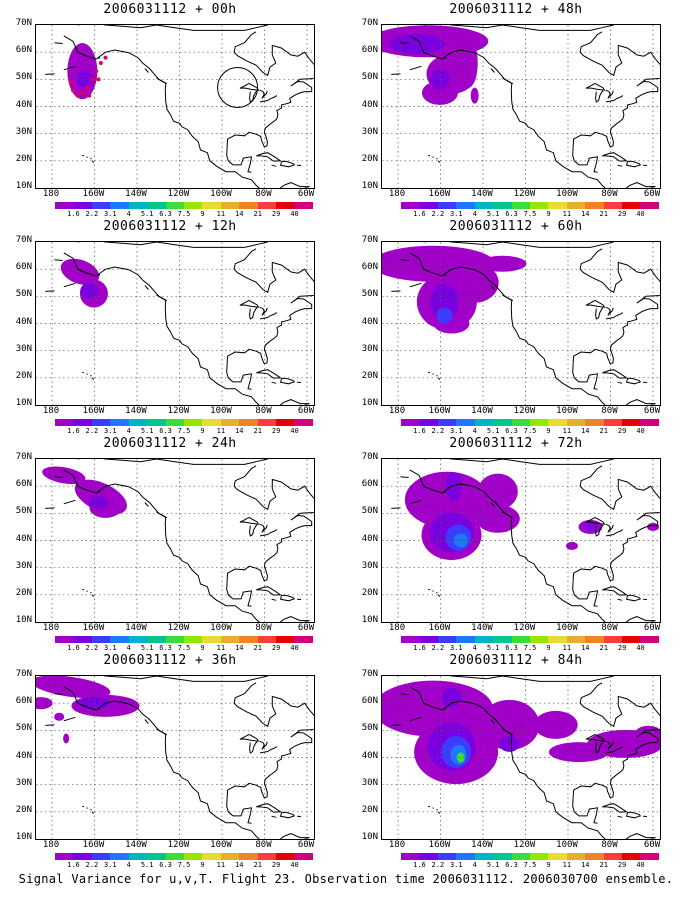 The height and width of the screenshot is (900, 692). I want to click on colorbar-label: 7.5, so click(184, 431).